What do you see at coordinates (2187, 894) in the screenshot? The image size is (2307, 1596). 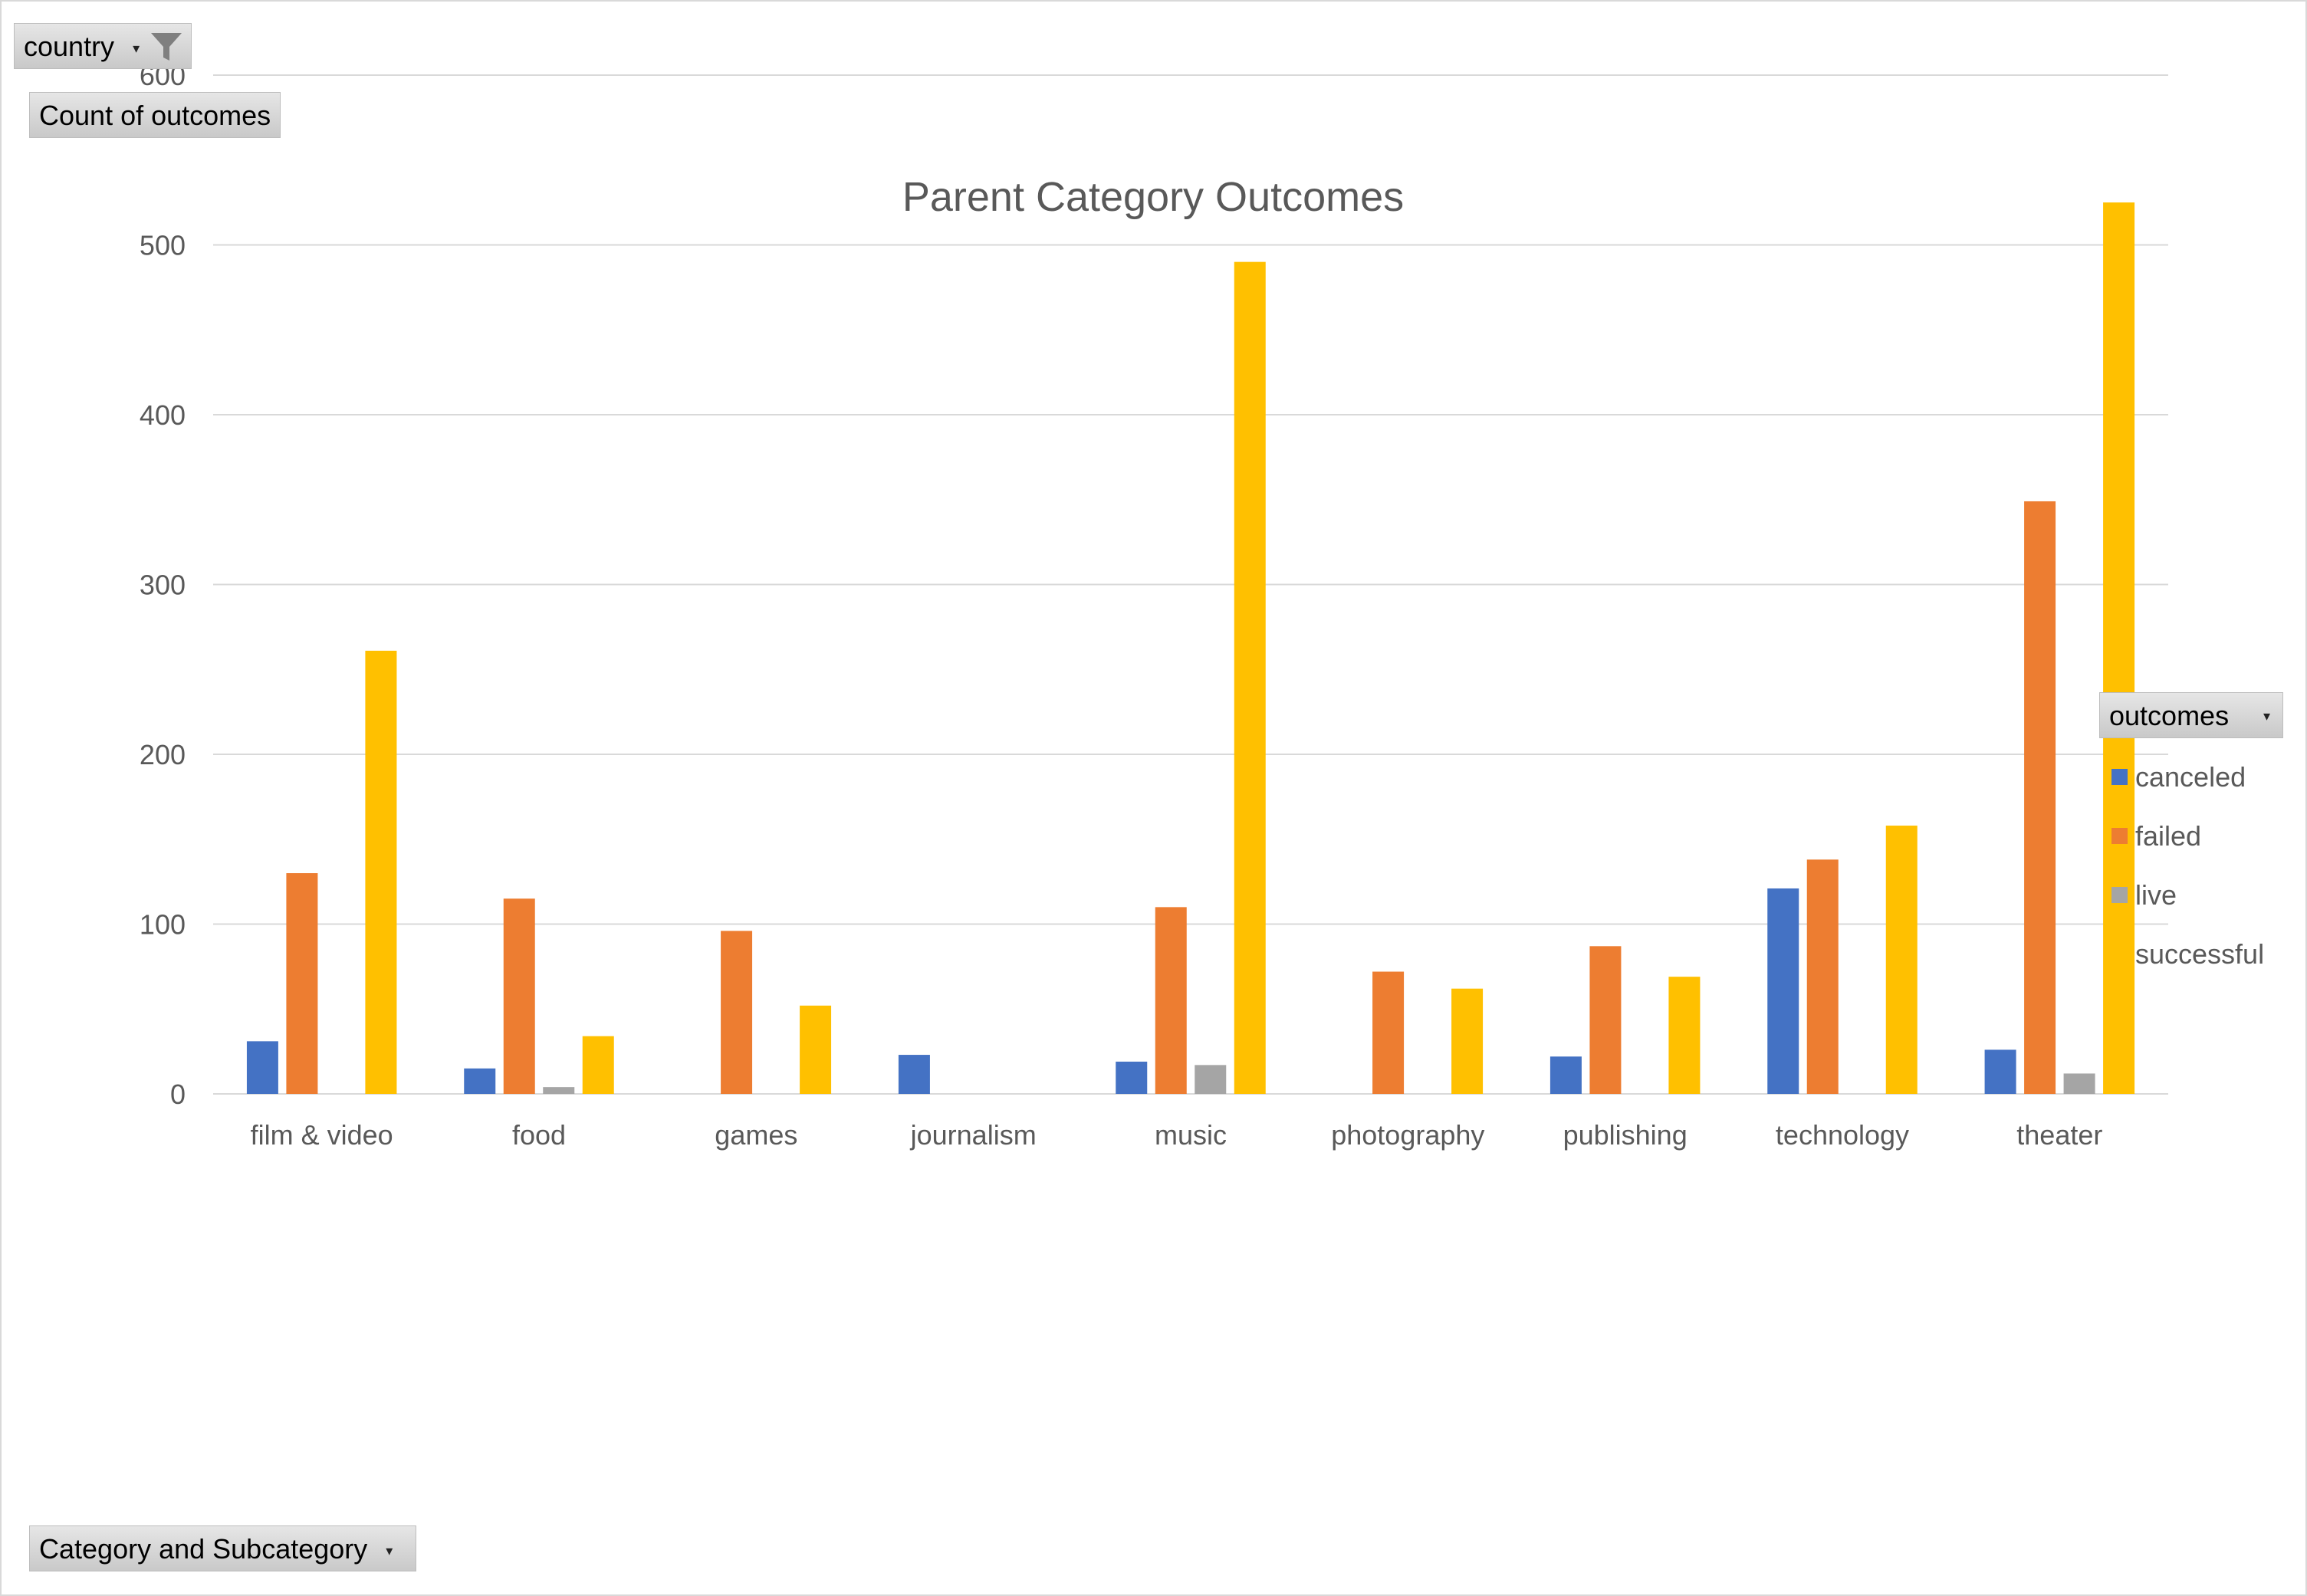 I see `legend-item-live: live` at bounding box center [2187, 894].